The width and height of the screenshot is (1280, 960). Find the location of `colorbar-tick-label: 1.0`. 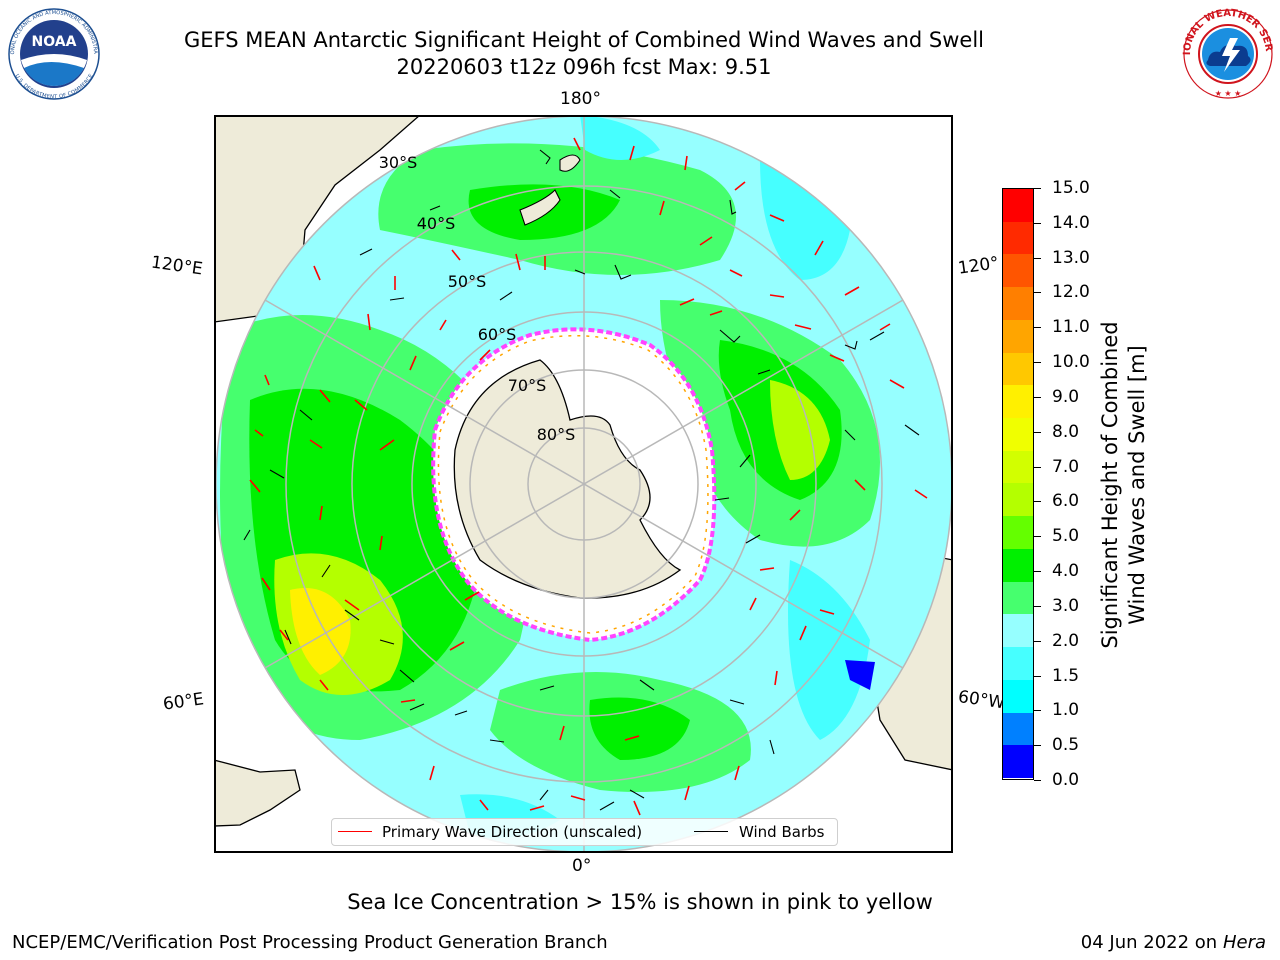

colorbar-tick-label: 1.0 is located at coordinates (1056, 710).